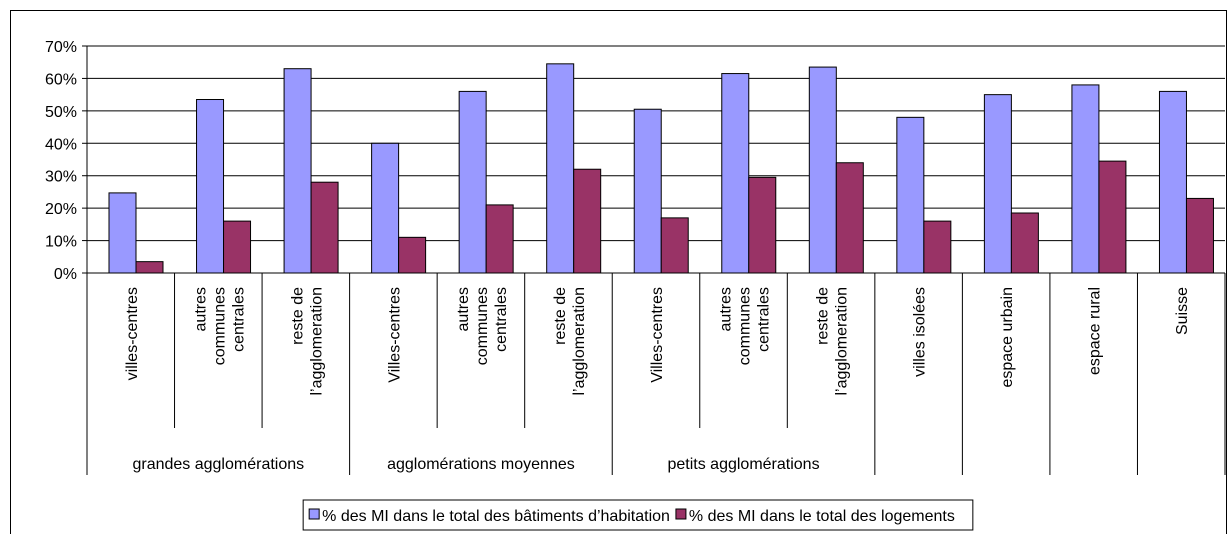 This screenshot has height=534, width=1228. I want to click on x-tick-label: espace rural, so click(1095, 331).